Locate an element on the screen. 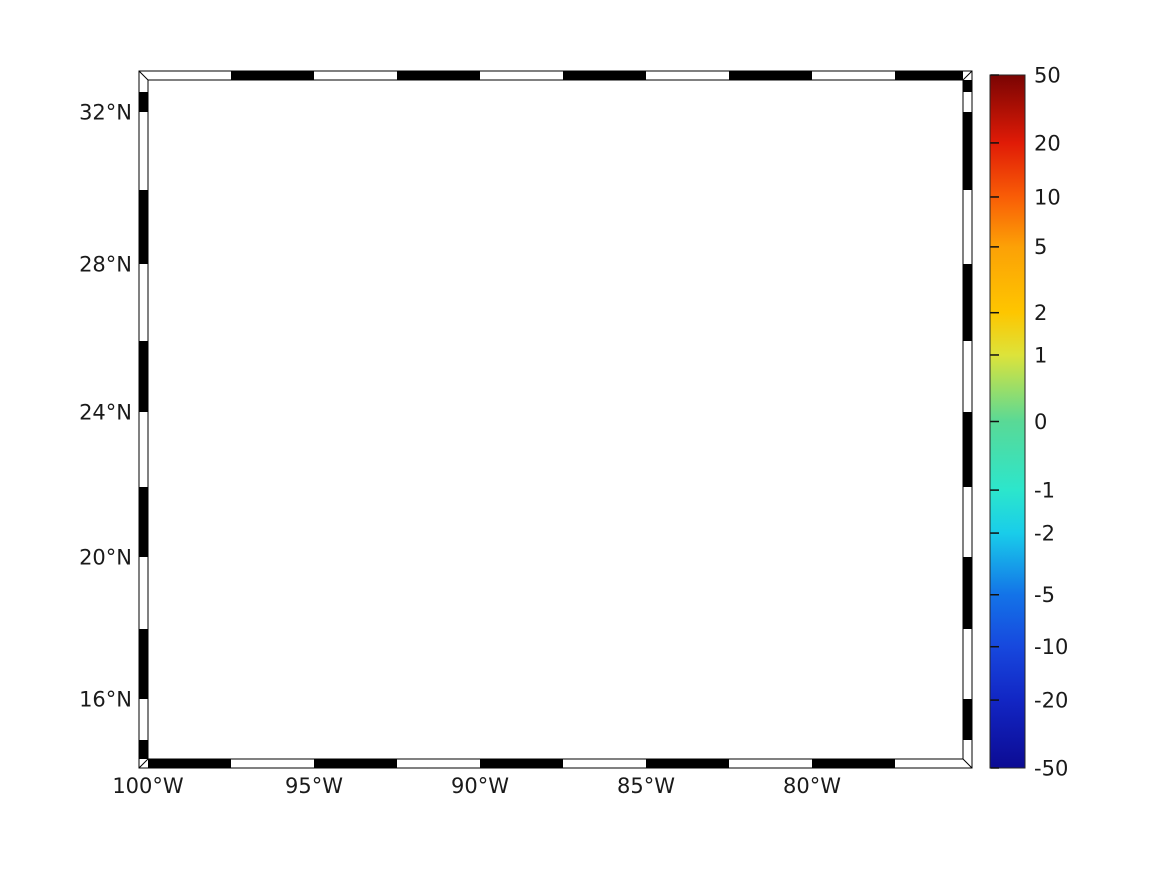  colorbar-tick-label: -1 is located at coordinates (1044, 490).